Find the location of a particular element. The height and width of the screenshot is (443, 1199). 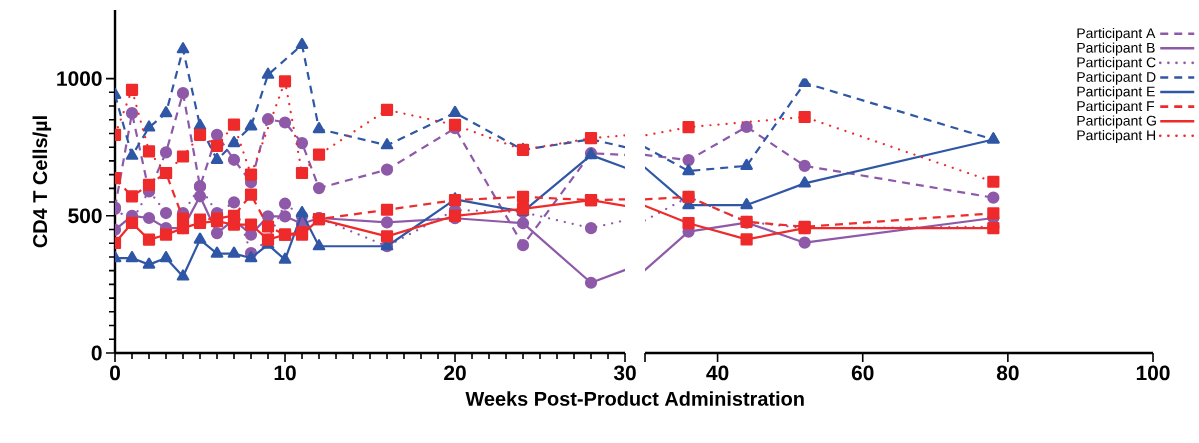

legend-label: Participant F is located at coordinates (1116, 107).